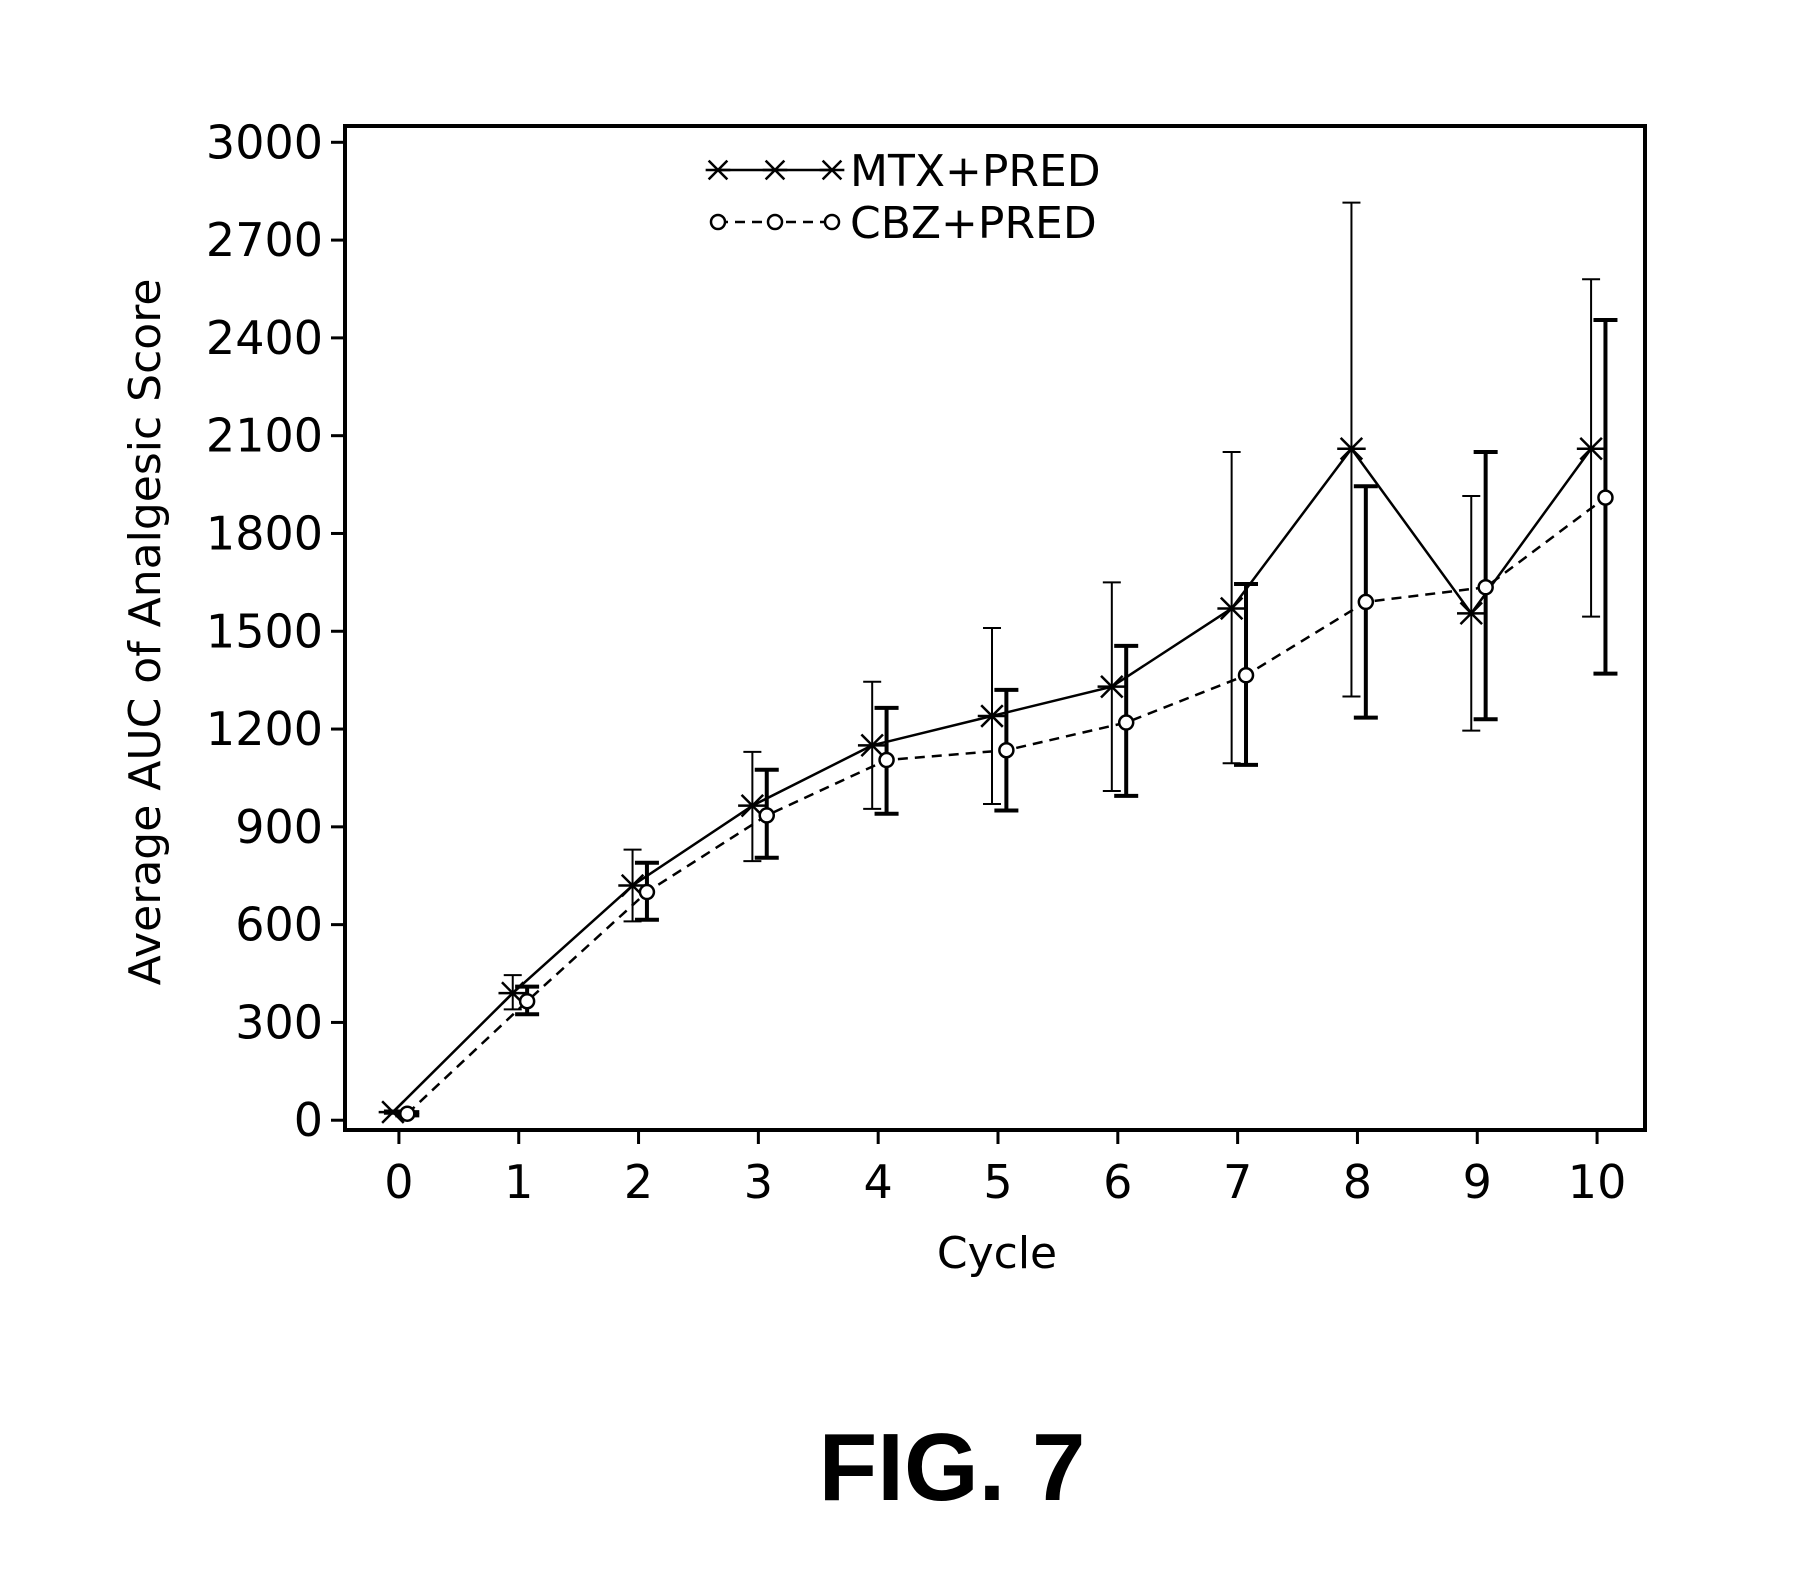 The width and height of the screenshot is (1815, 1572). I want to click on x-tick-label: 1, so click(518, 1182).